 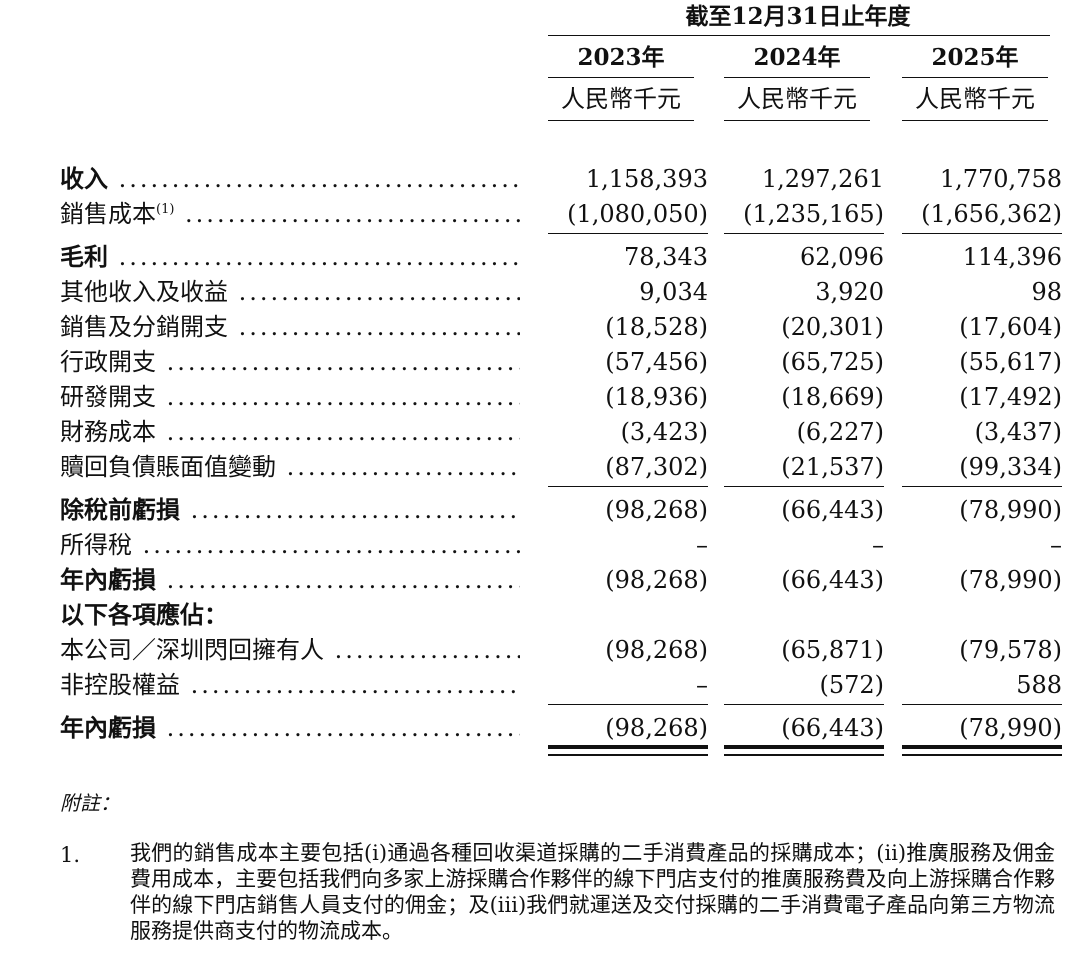 I want to click on year-header-2025: 2025年, so click(x=975, y=57).